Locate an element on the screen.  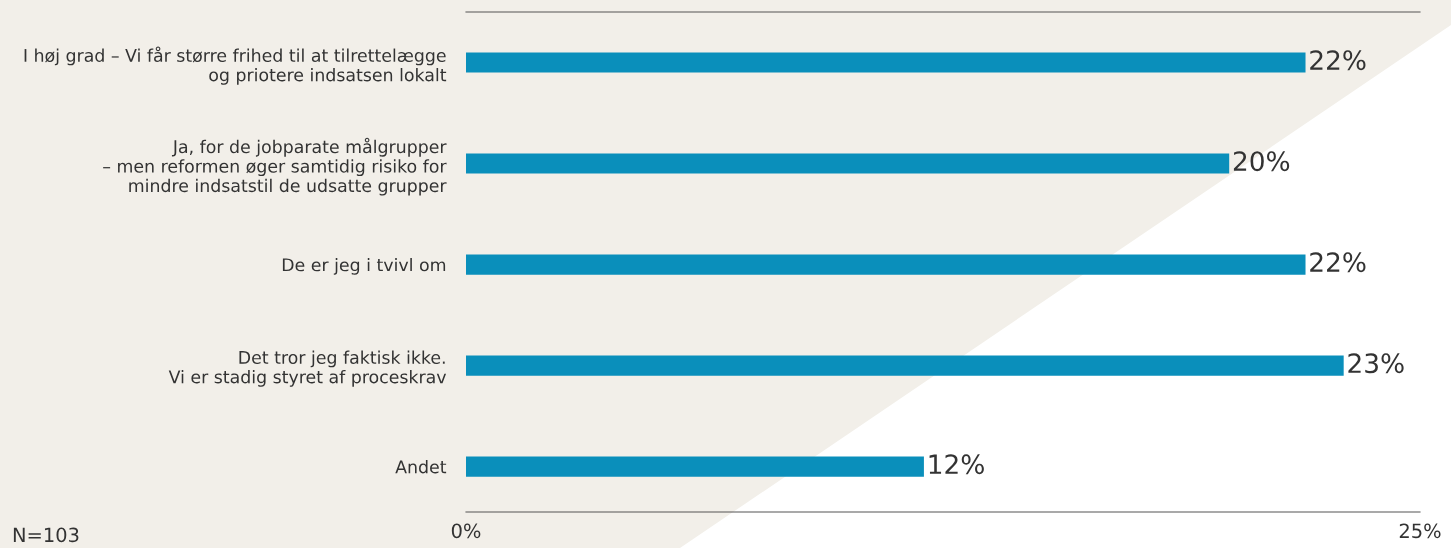
y-tick-label: Det tror jeg faktisk ikke. Vi er stadig styret af proceskrav is located at coordinates (307, 368).